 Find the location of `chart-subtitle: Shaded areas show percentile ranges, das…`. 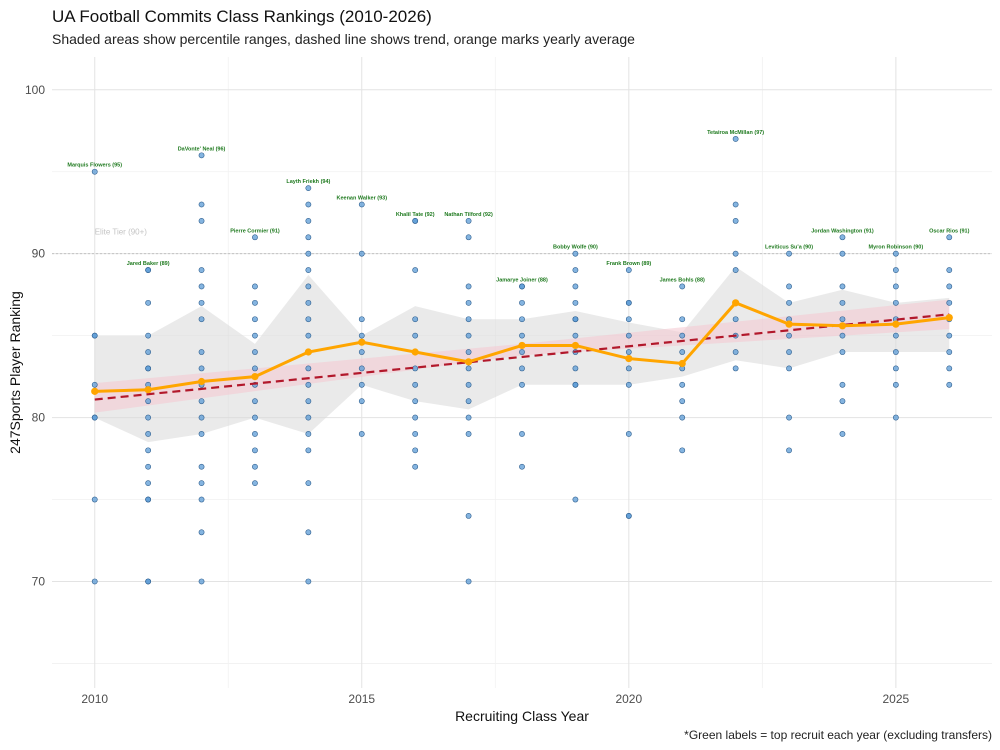

chart-subtitle: Shaded areas show percentile ranges, das… is located at coordinates (343, 39).